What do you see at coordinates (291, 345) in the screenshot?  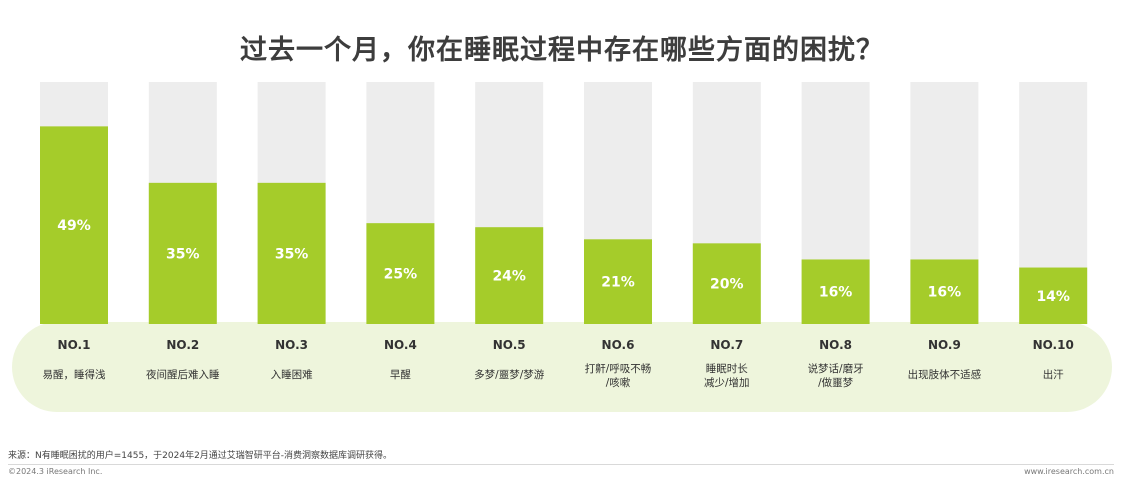 I see `rank-label: NO.3` at bounding box center [291, 345].